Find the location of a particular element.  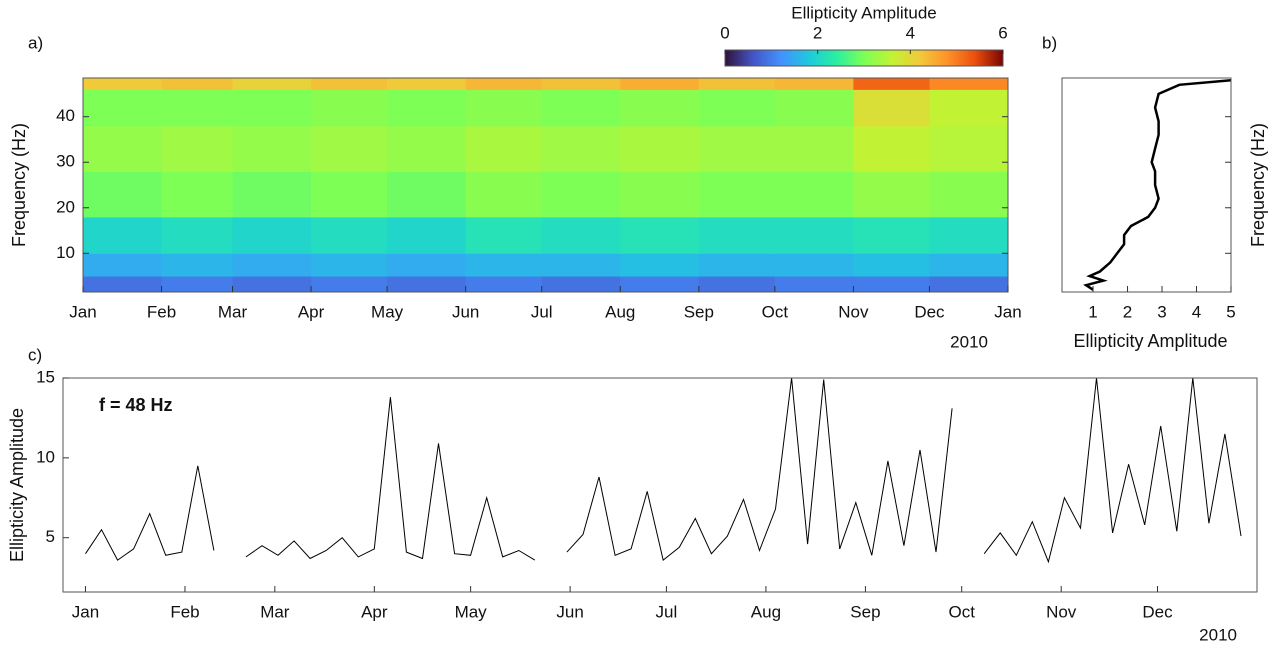

x-tick-label: 5 is located at coordinates (1230, 311).